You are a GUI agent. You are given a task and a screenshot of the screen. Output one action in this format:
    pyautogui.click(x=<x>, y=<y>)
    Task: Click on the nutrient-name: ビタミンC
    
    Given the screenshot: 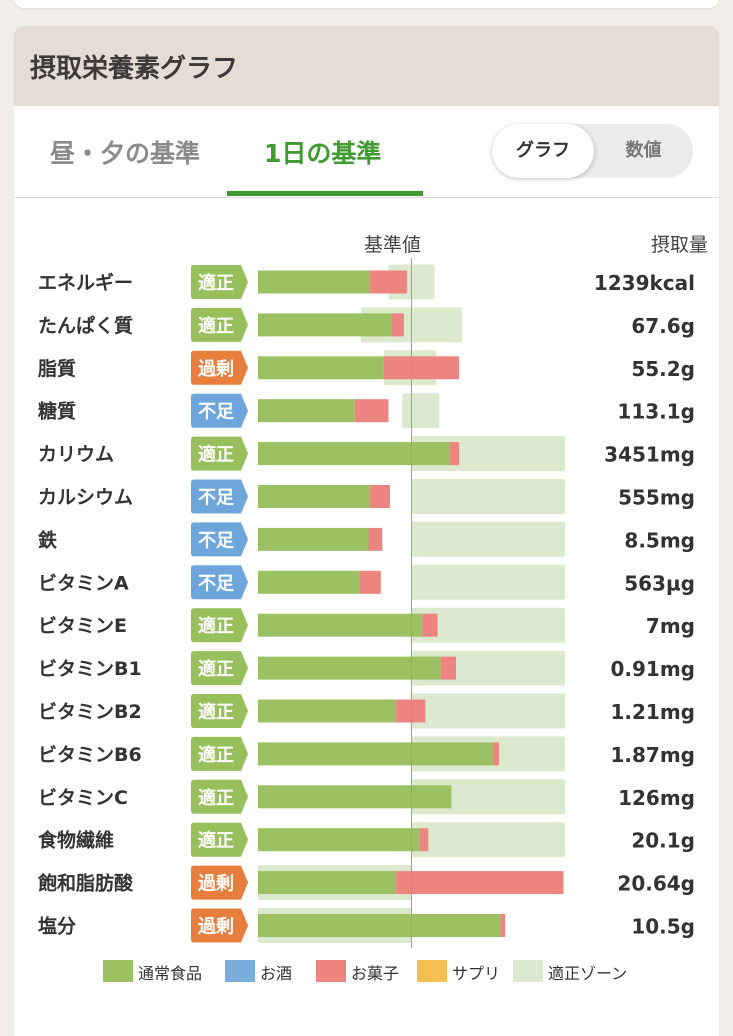 What is the action you would take?
    pyautogui.click(x=83, y=798)
    